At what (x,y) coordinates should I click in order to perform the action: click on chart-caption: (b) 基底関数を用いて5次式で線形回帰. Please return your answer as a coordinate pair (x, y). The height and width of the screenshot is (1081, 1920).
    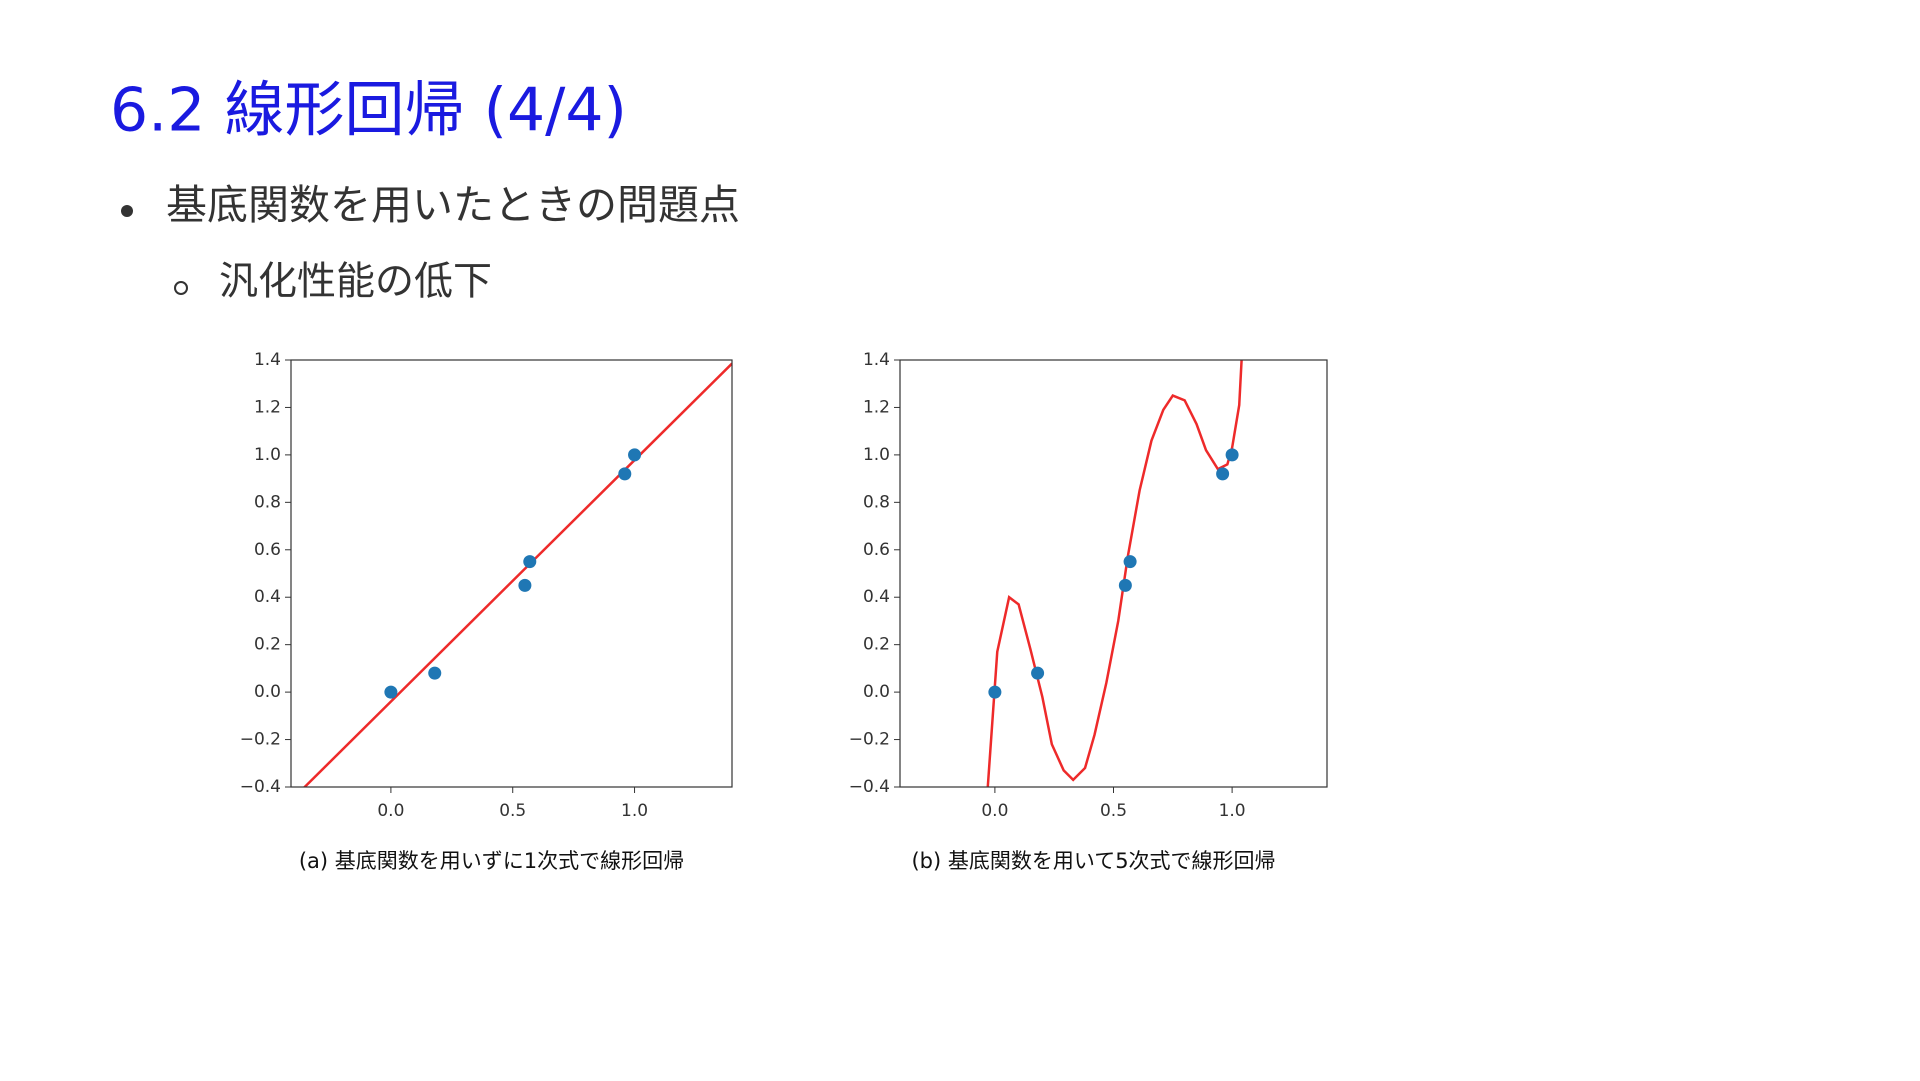
    Looking at the image, I should click on (1093, 861).